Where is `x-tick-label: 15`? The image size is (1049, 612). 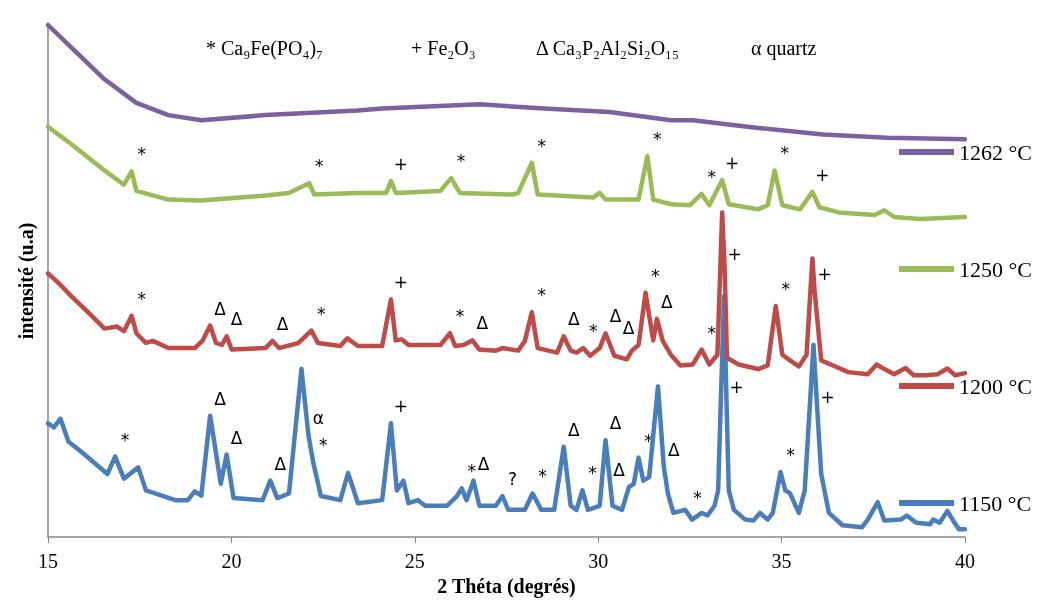 x-tick-label: 15 is located at coordinates (48, 561).